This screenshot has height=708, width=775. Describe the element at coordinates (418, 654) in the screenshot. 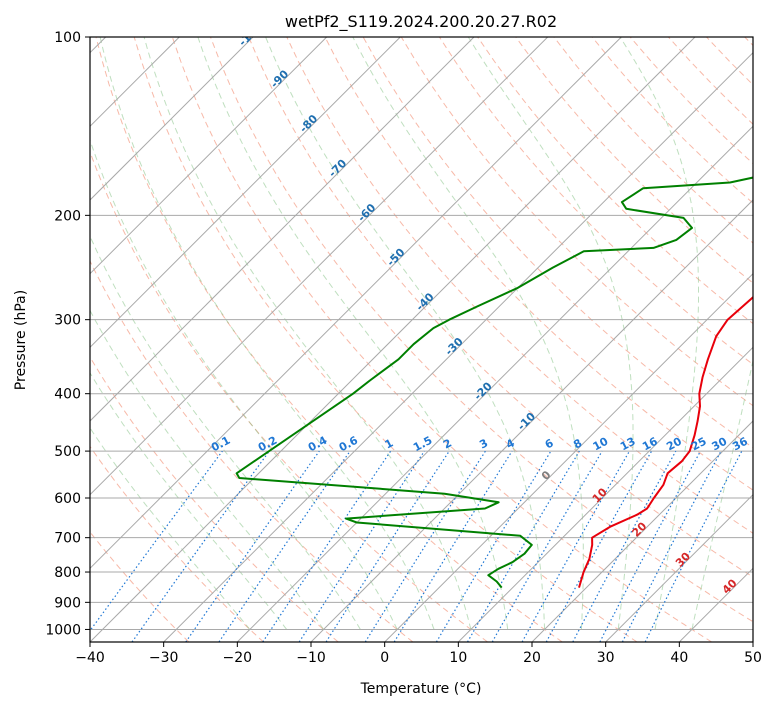

I see `x-axis: −40 −30 −20 −10 0 10 20 30 40 50` at that location.